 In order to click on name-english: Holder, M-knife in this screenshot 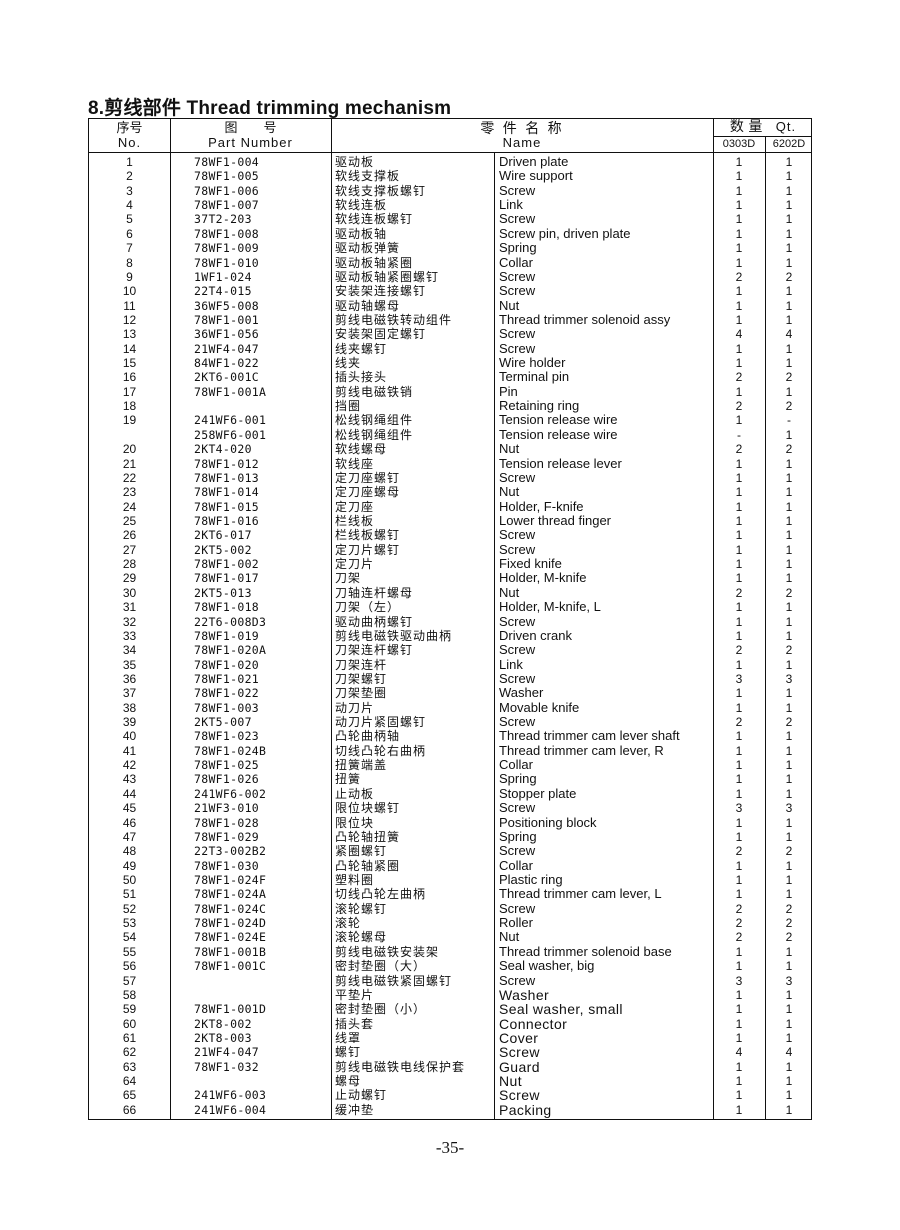, I will do `click(543, 578)`.